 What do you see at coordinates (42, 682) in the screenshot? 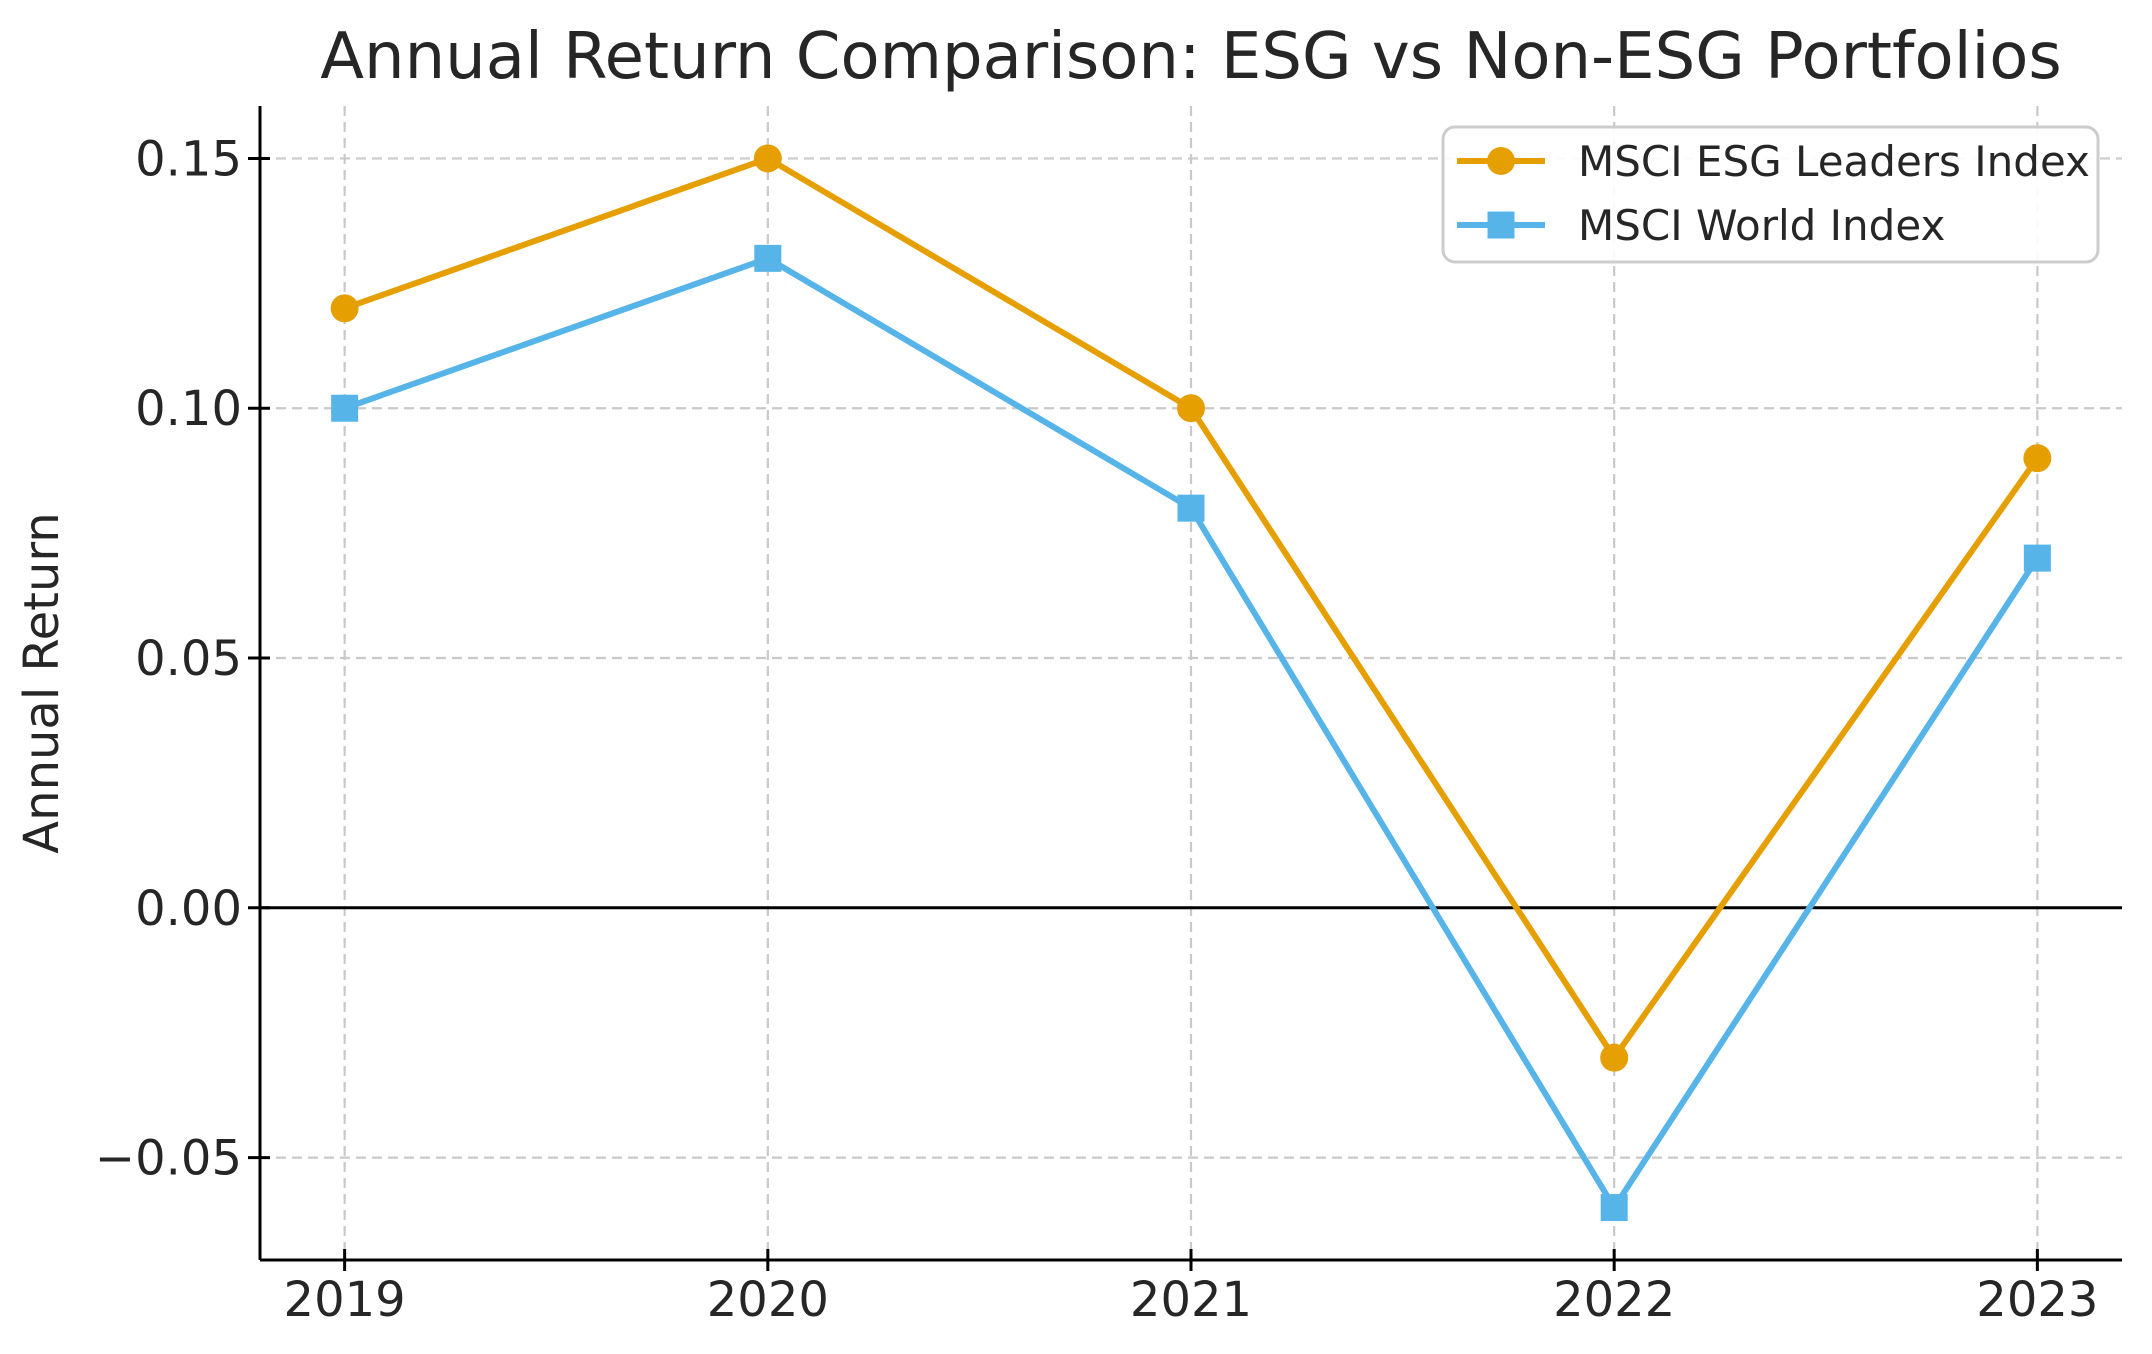
I see `y-axis-label: Annual Return` at bounding box center [42, 682].